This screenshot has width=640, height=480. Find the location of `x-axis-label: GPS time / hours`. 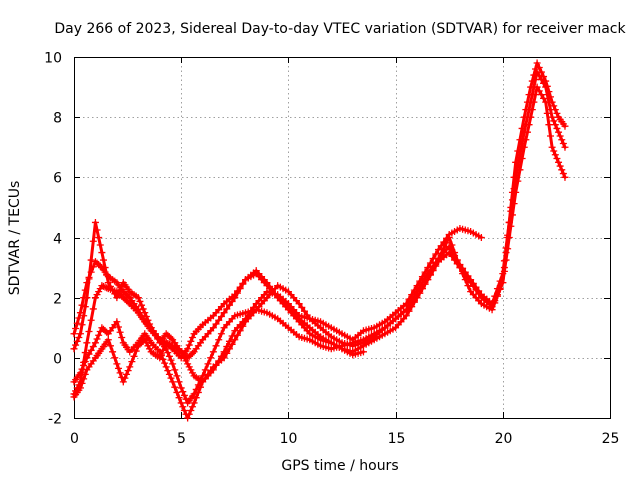

x-axis-label: GPS time / hours is located at coordinates (339, 466).